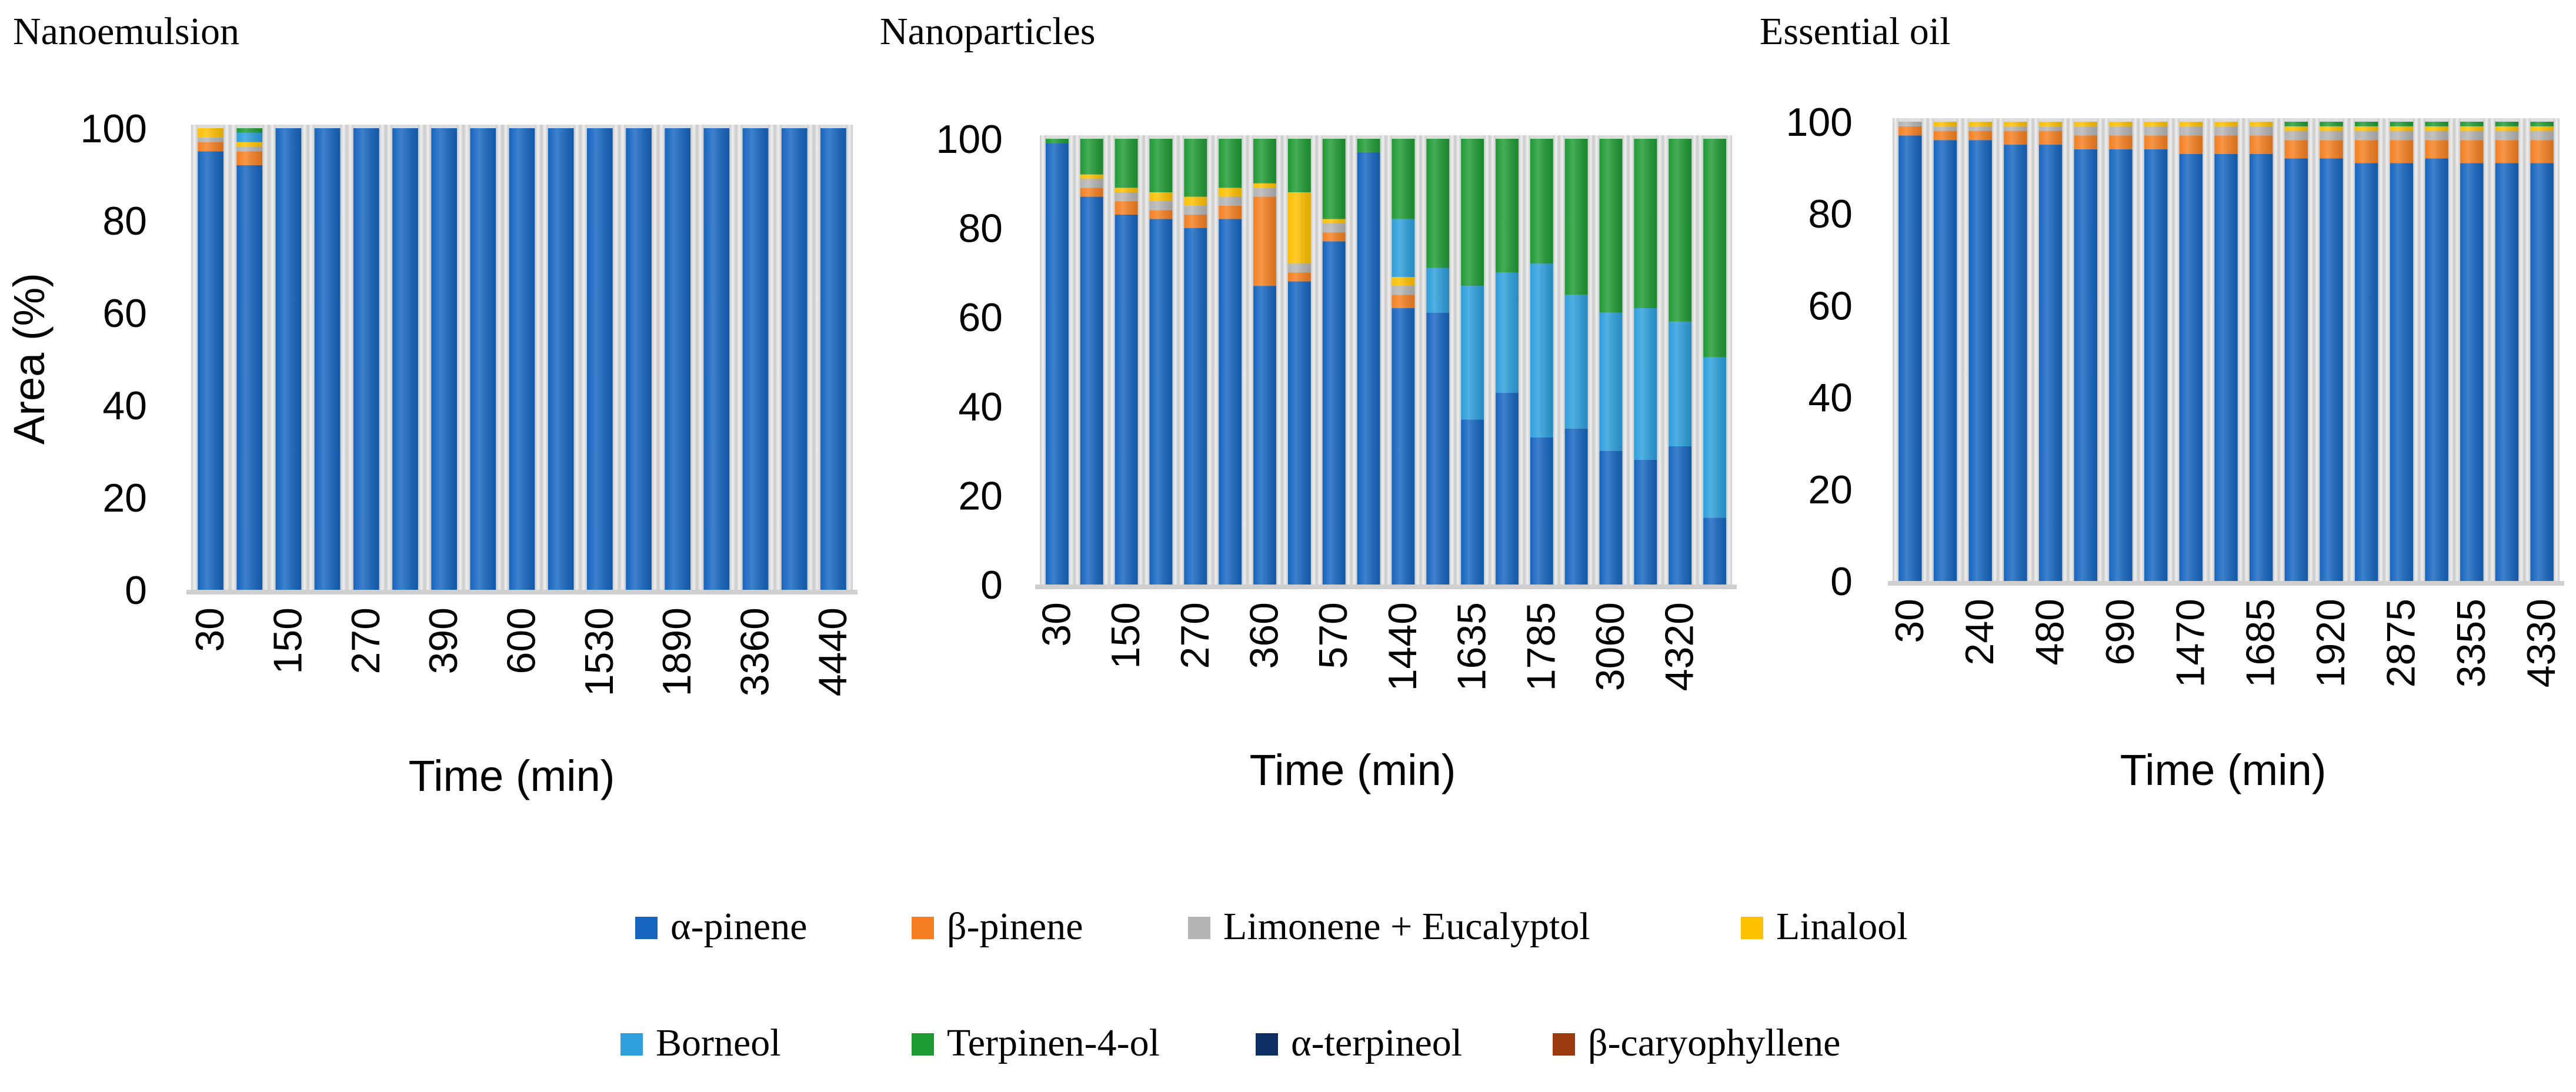  What do you see at coordinates (1333, 636) in the screenshot?
I see `x-tick-label: 570` at bounding box center [1333, 636].